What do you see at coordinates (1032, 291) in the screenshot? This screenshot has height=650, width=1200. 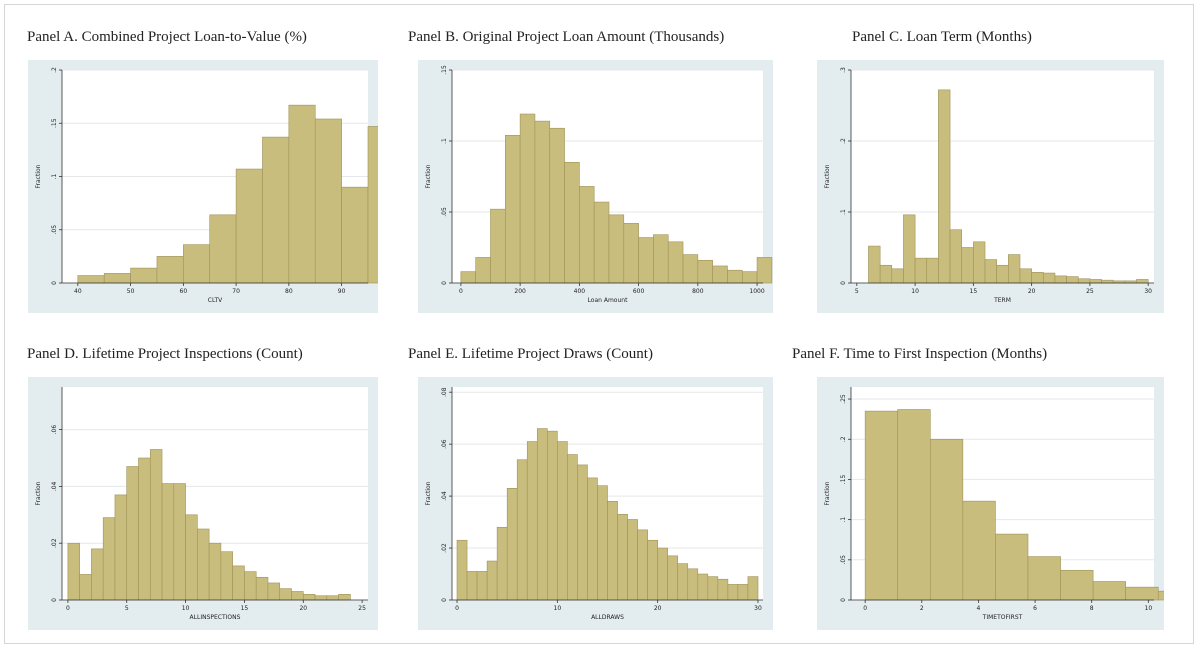 I see `x-tick-label: 20` at bounding box center [1032, 291].